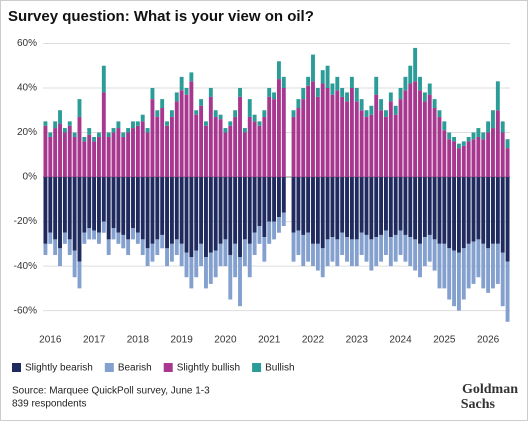 The image size is (528, 426). Describe the element at coordinates (269, 340) in the screenshot. I see `x-tick-label: 2021` at that location.